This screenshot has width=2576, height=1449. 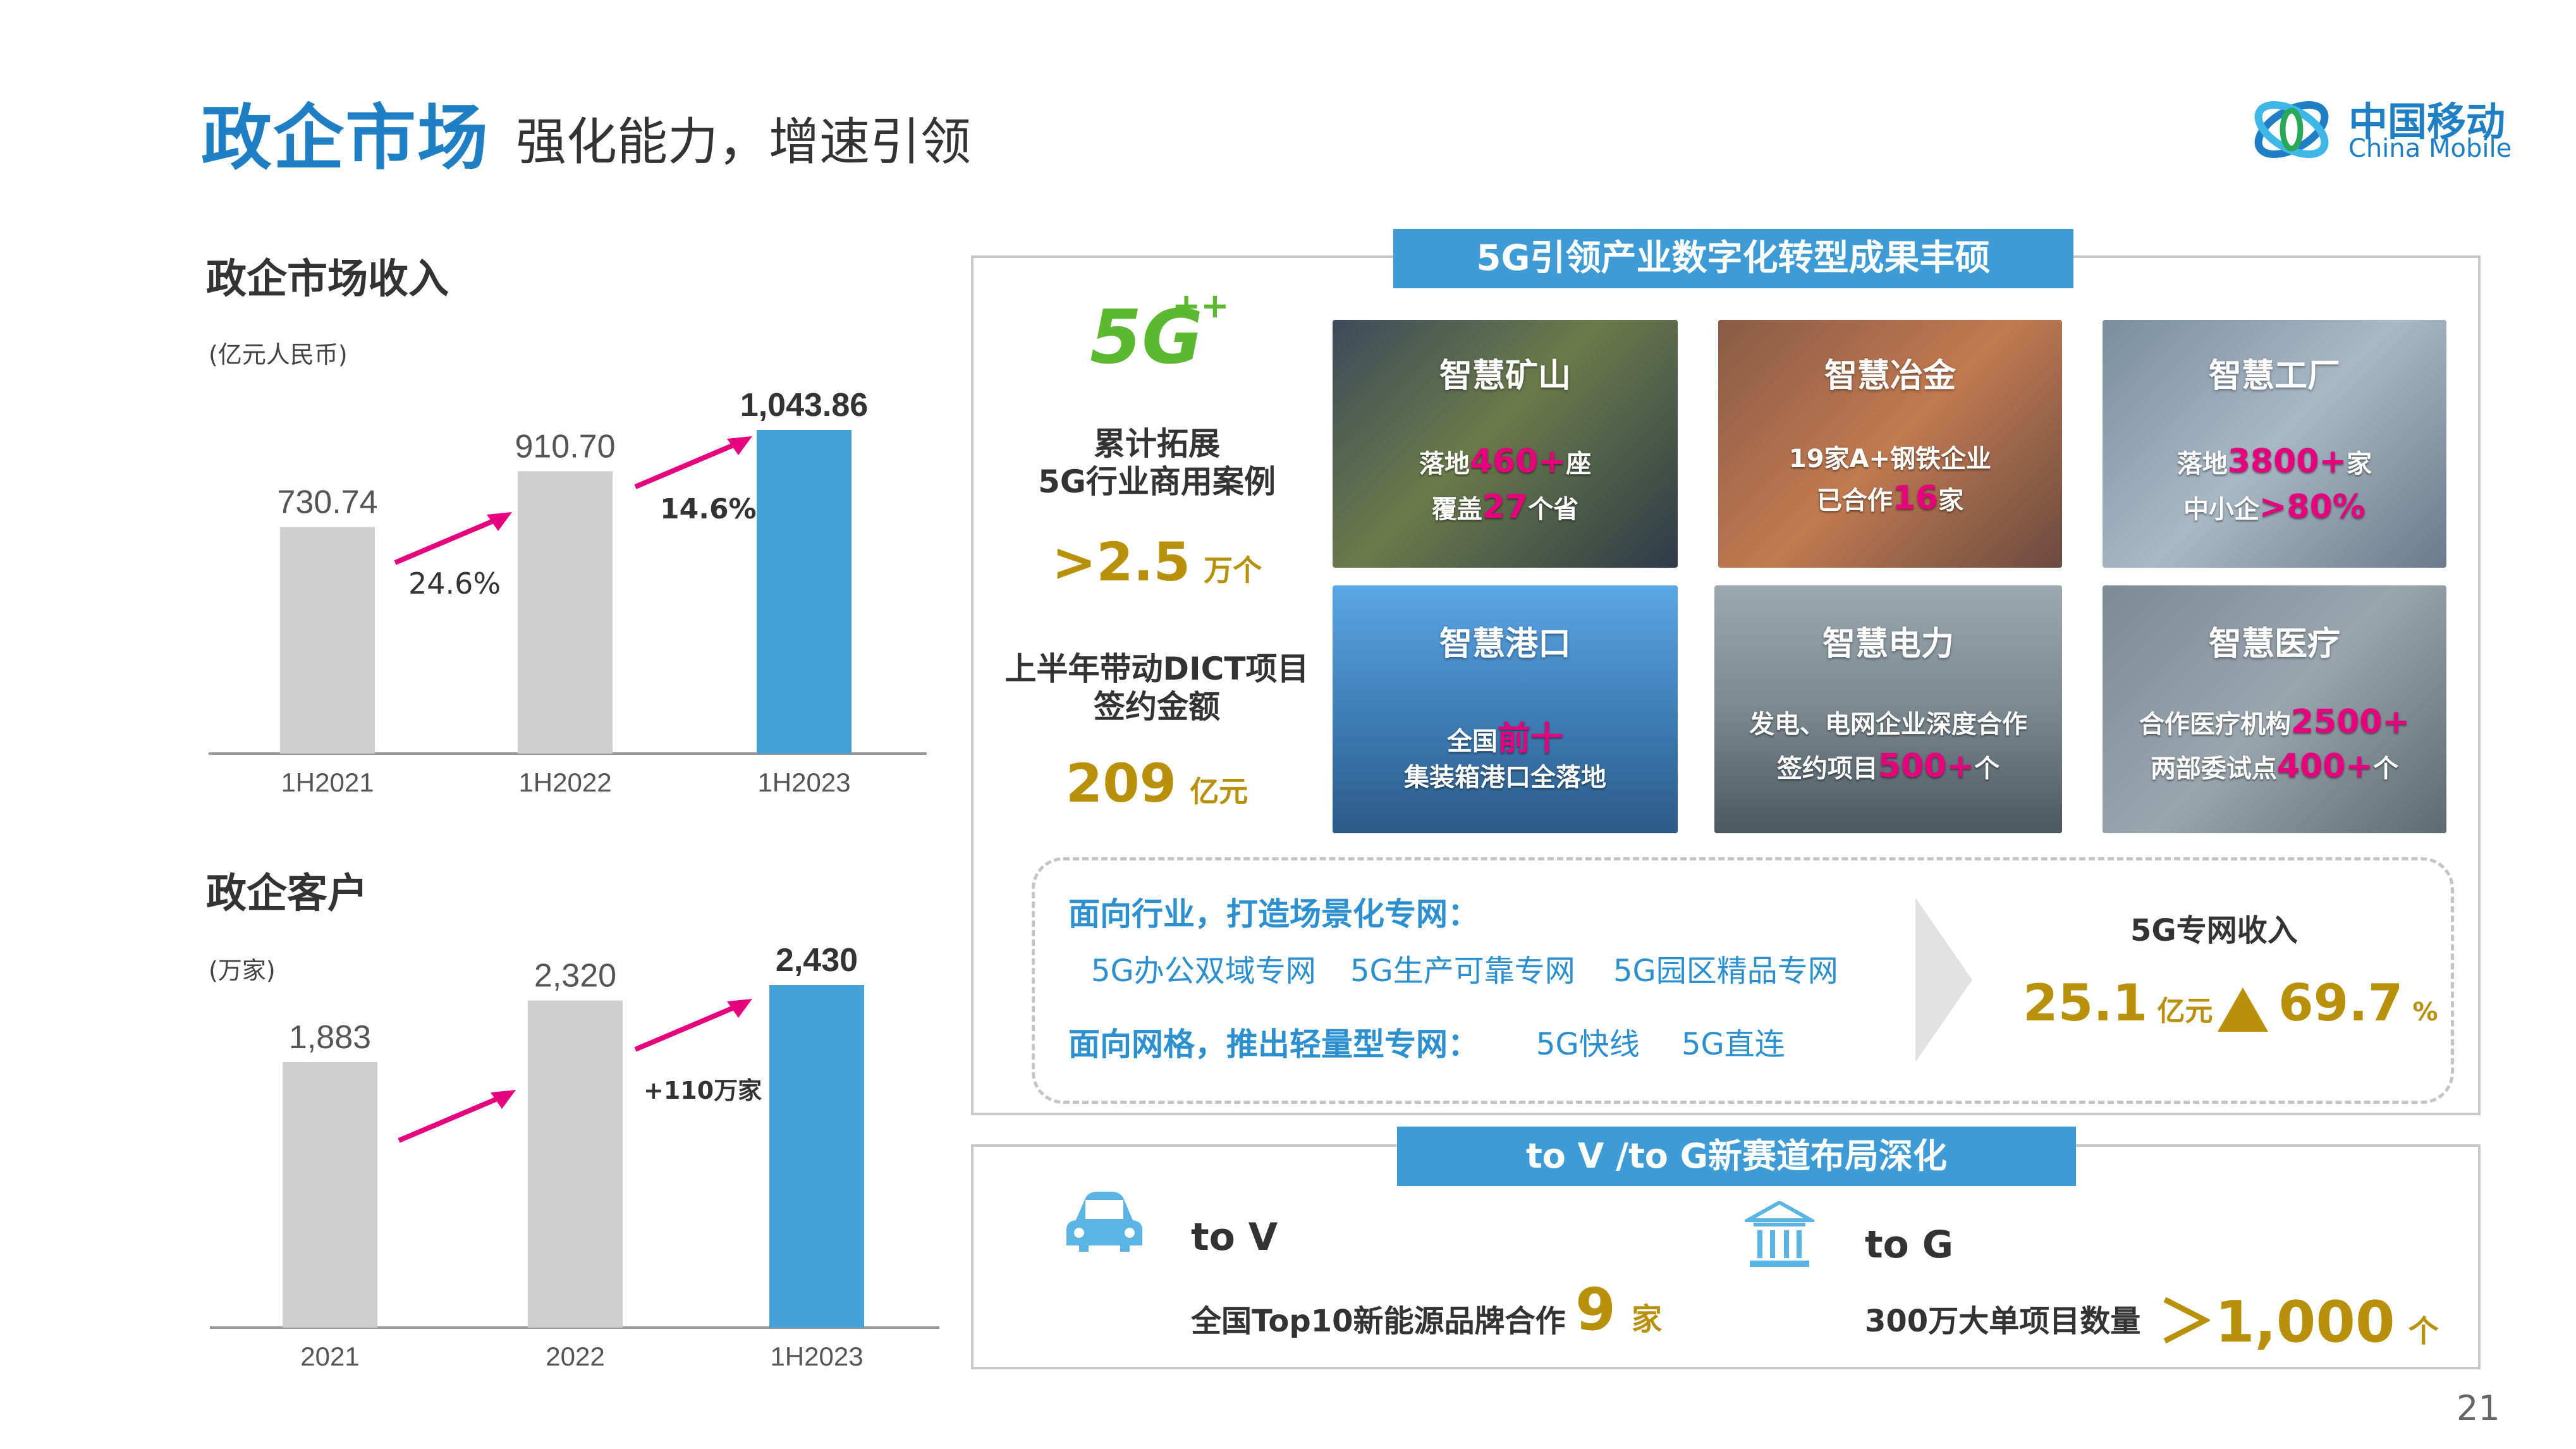 I want to click on stat2-label-2: 签约金额, so click(x=1157, y=706).